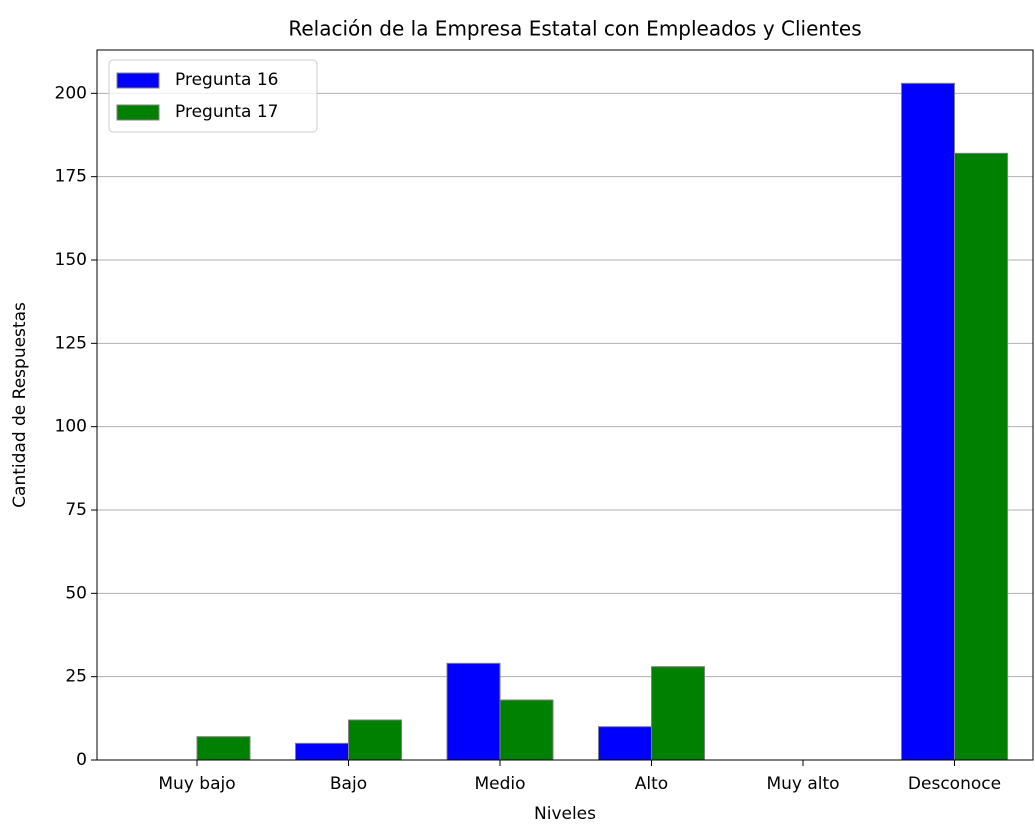 The height and width of the screenshot is (824, 1035). Describe the element at coordinates (802, 784) in the screenshot. I see `x-tick-label: Muy alto` at that location.